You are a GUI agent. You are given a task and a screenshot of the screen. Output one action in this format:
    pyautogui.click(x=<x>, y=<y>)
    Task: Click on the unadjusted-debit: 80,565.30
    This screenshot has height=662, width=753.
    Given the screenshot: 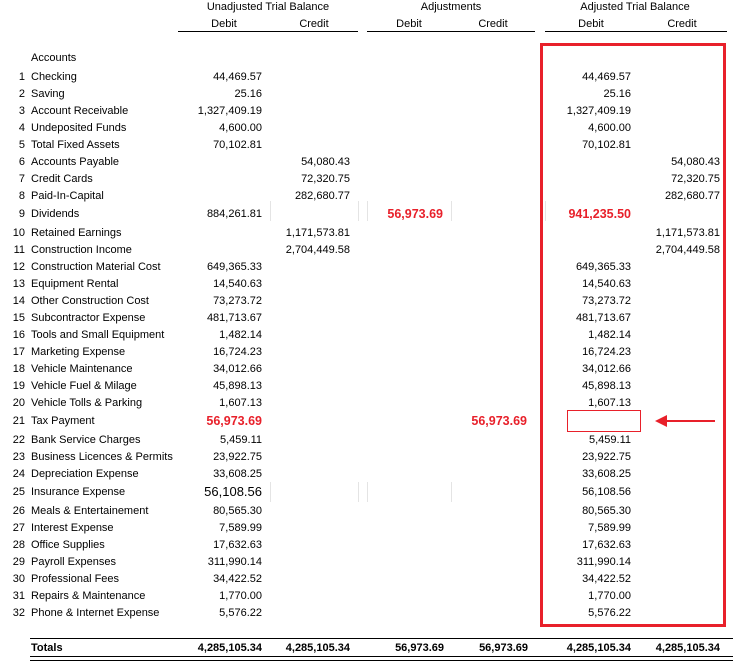 What is the action you would take?
    pyautogui.click(x=237, y=510)
    